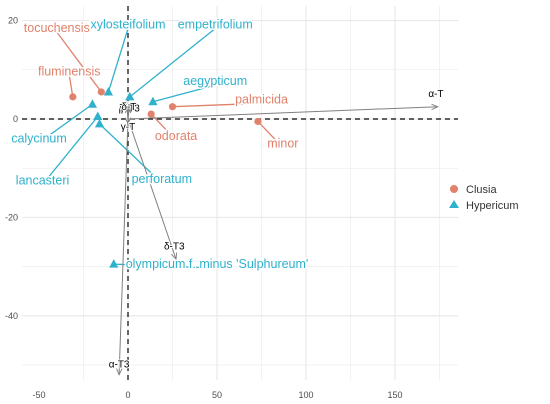 The width and height of the screenshot is (550, 404). Describe the element at coordinates (119, 364) in the screenshot. I see `vector-label: α-T3` at that location.